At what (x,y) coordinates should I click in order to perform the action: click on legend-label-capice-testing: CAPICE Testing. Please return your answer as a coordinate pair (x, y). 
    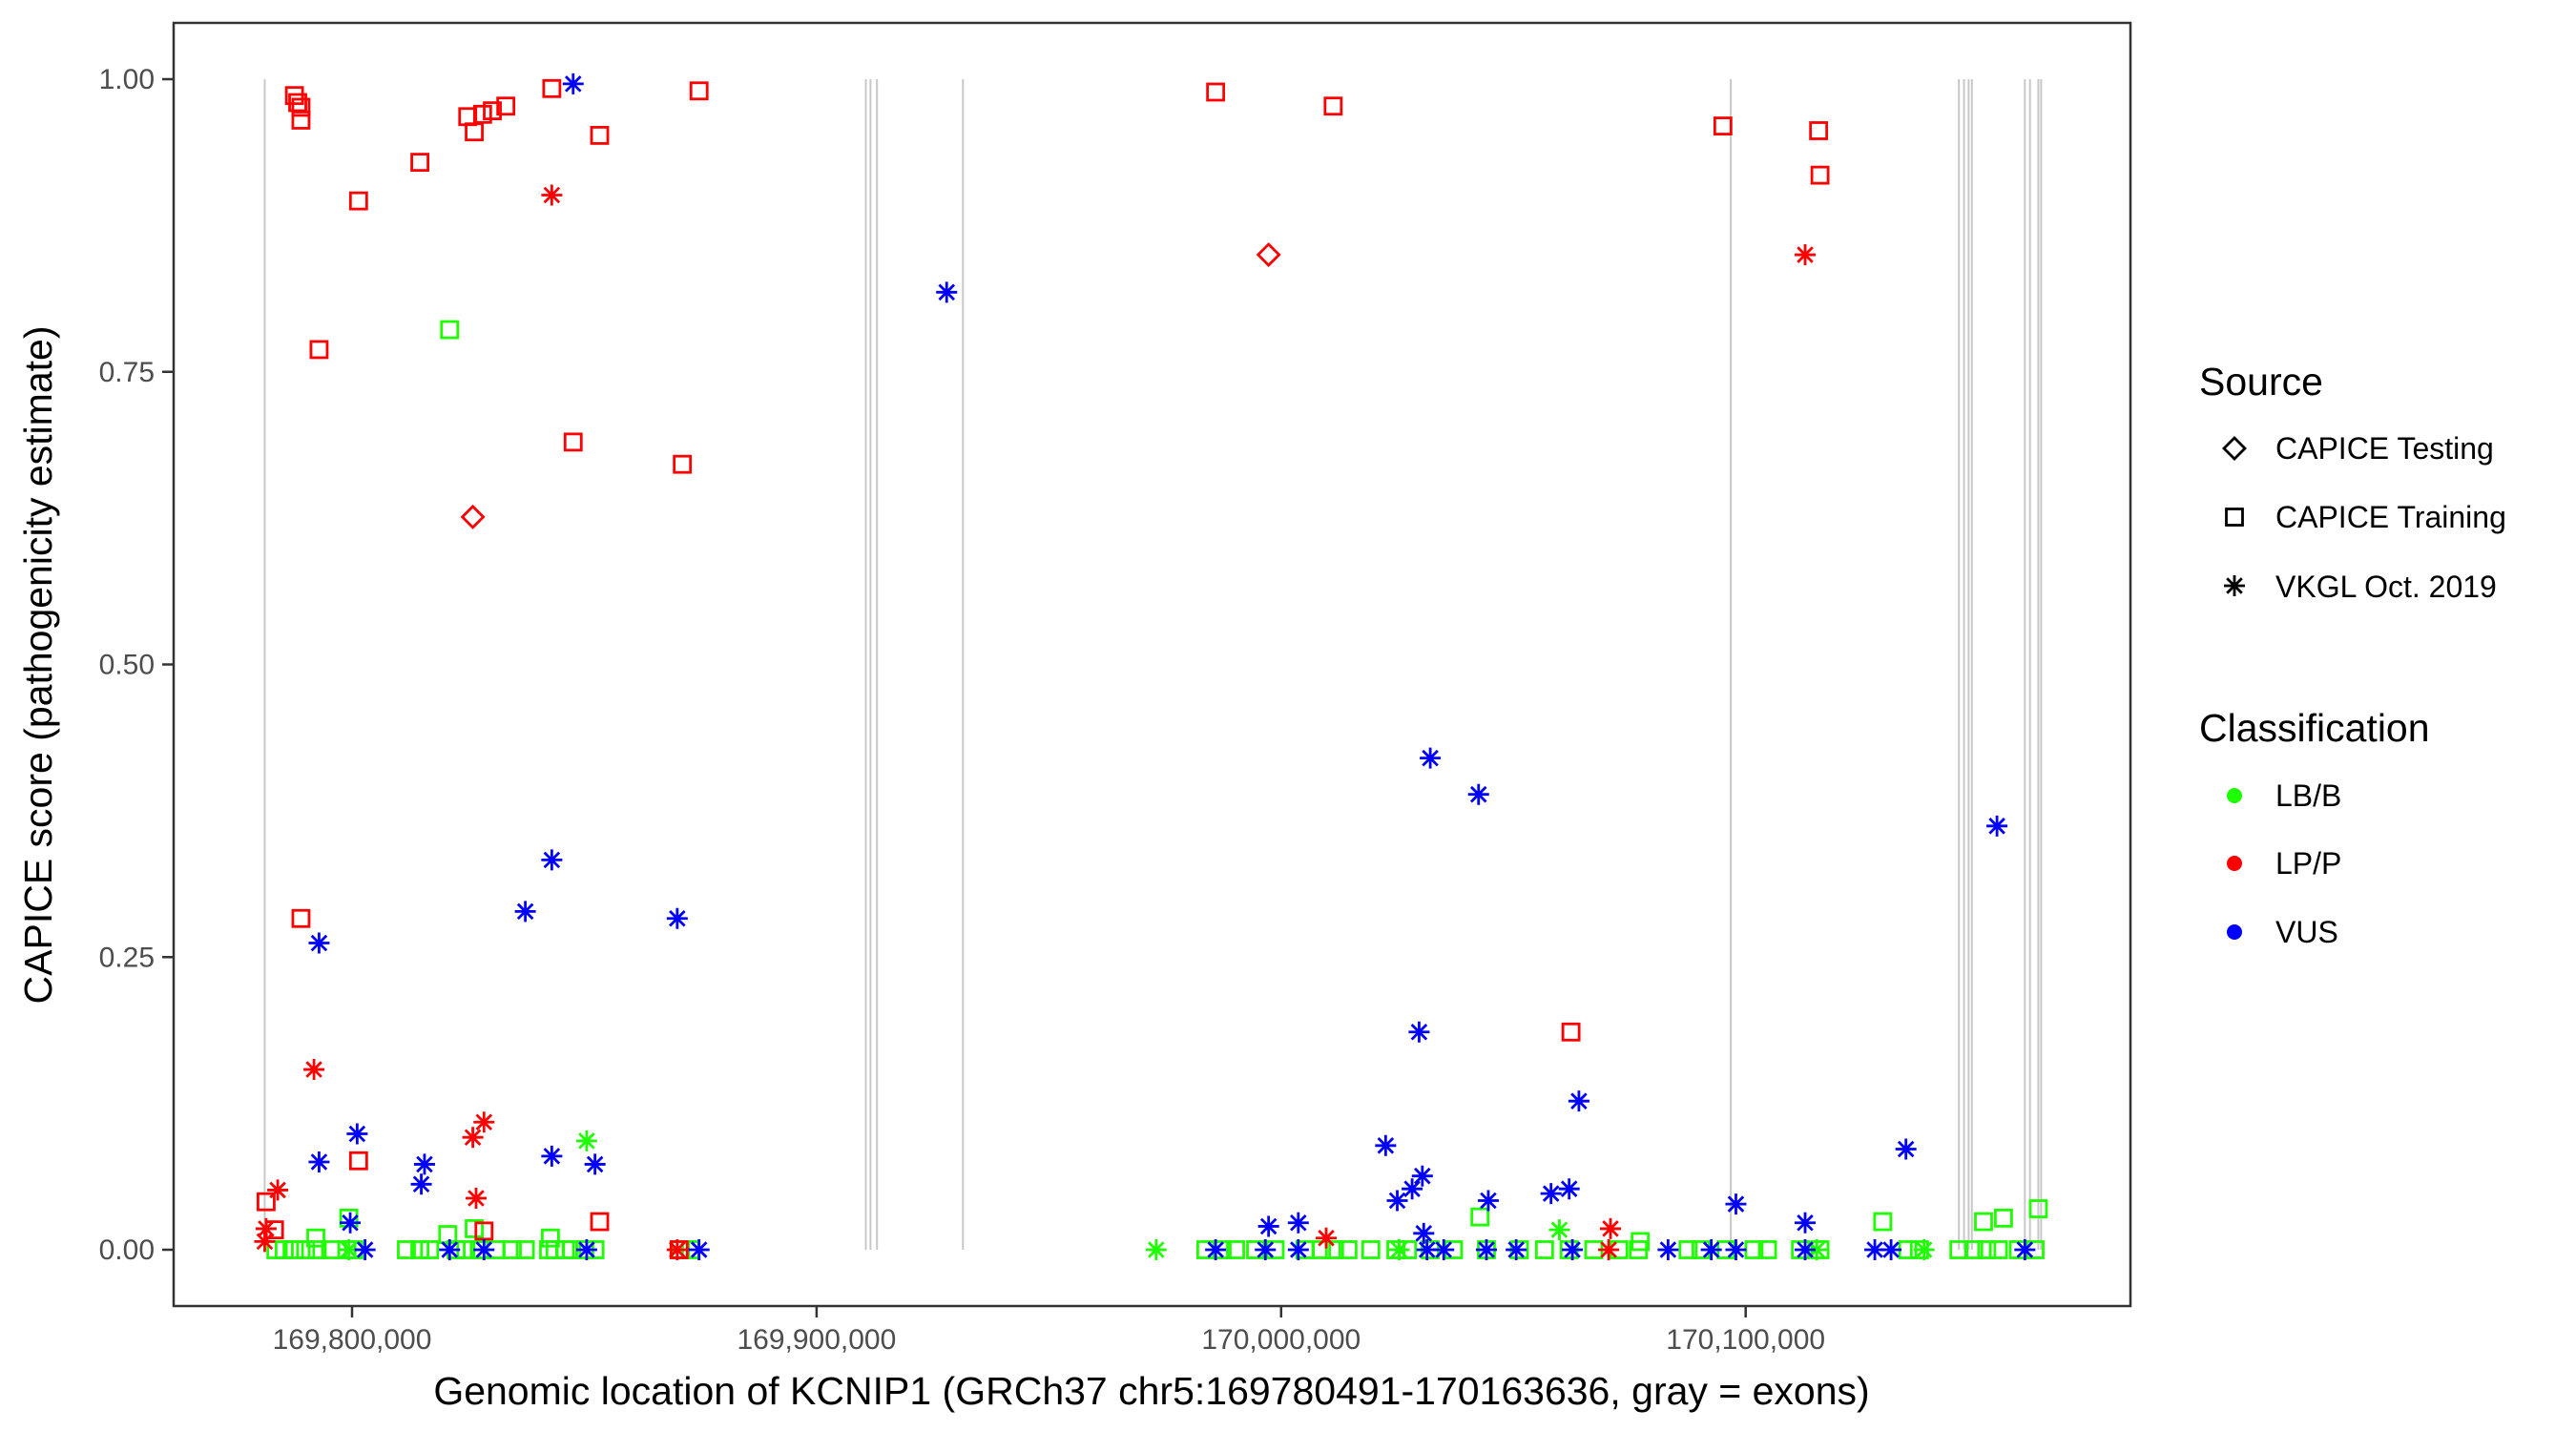
    Looking at the image, I should click on (2384, 448).